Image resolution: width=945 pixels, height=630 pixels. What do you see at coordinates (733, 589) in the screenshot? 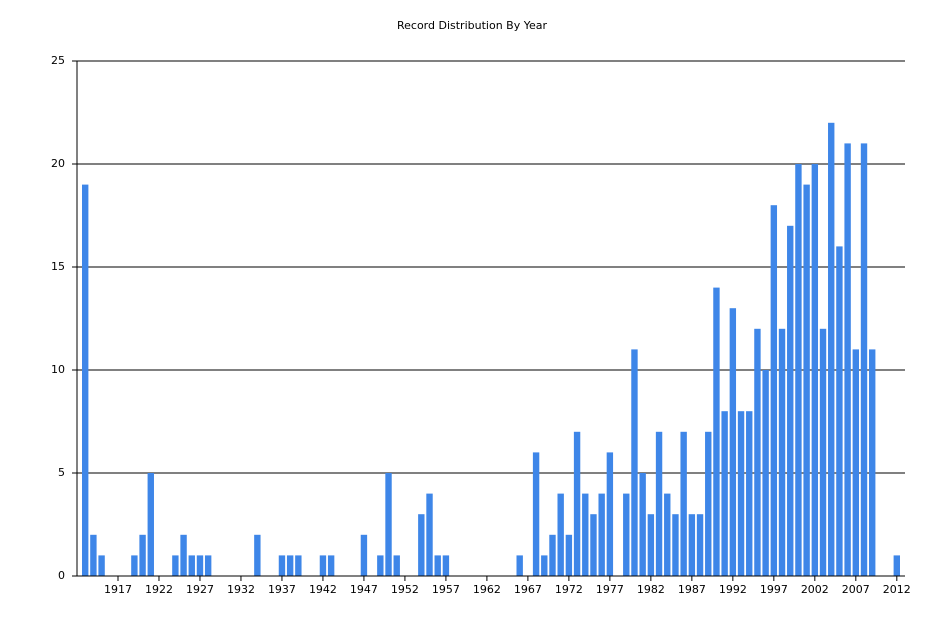
I see `x-tick-label: 1992` at bounding box center [733, 589].